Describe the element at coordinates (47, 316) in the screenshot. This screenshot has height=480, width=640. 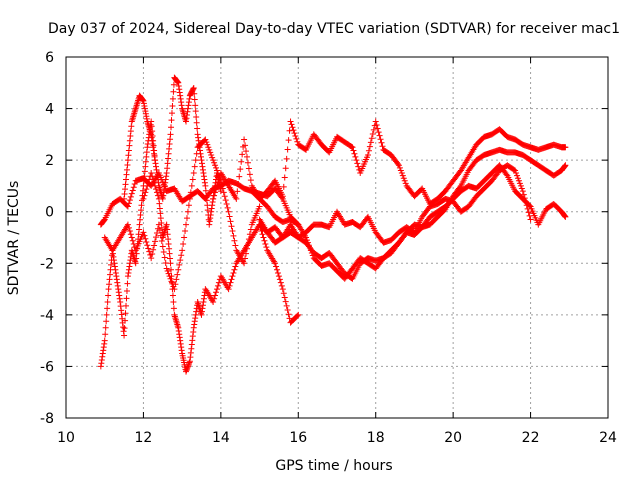
I see `y-tick-label: -4` at that location.